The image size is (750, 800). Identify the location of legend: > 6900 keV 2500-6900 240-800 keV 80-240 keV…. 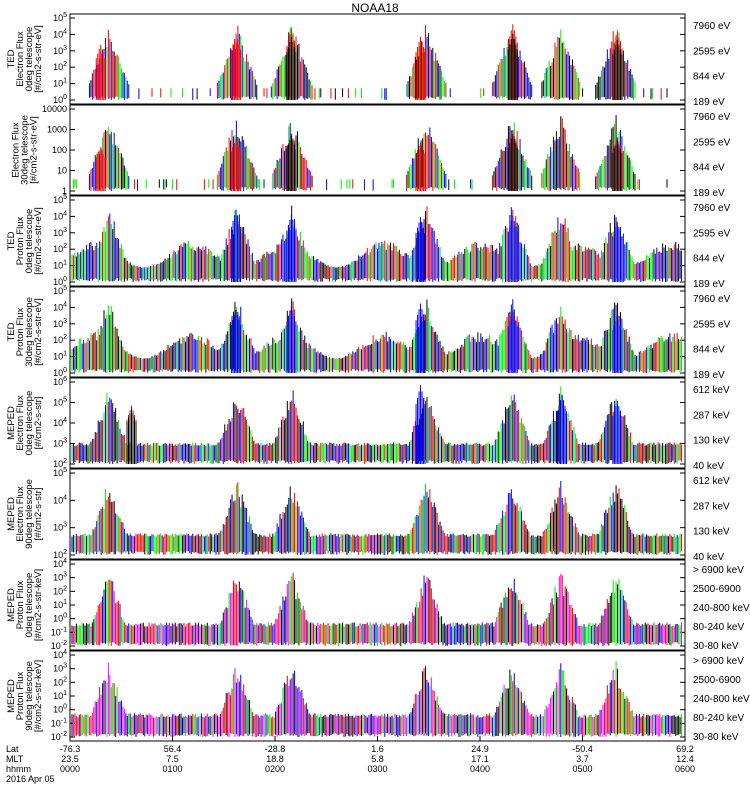
(721, 608).